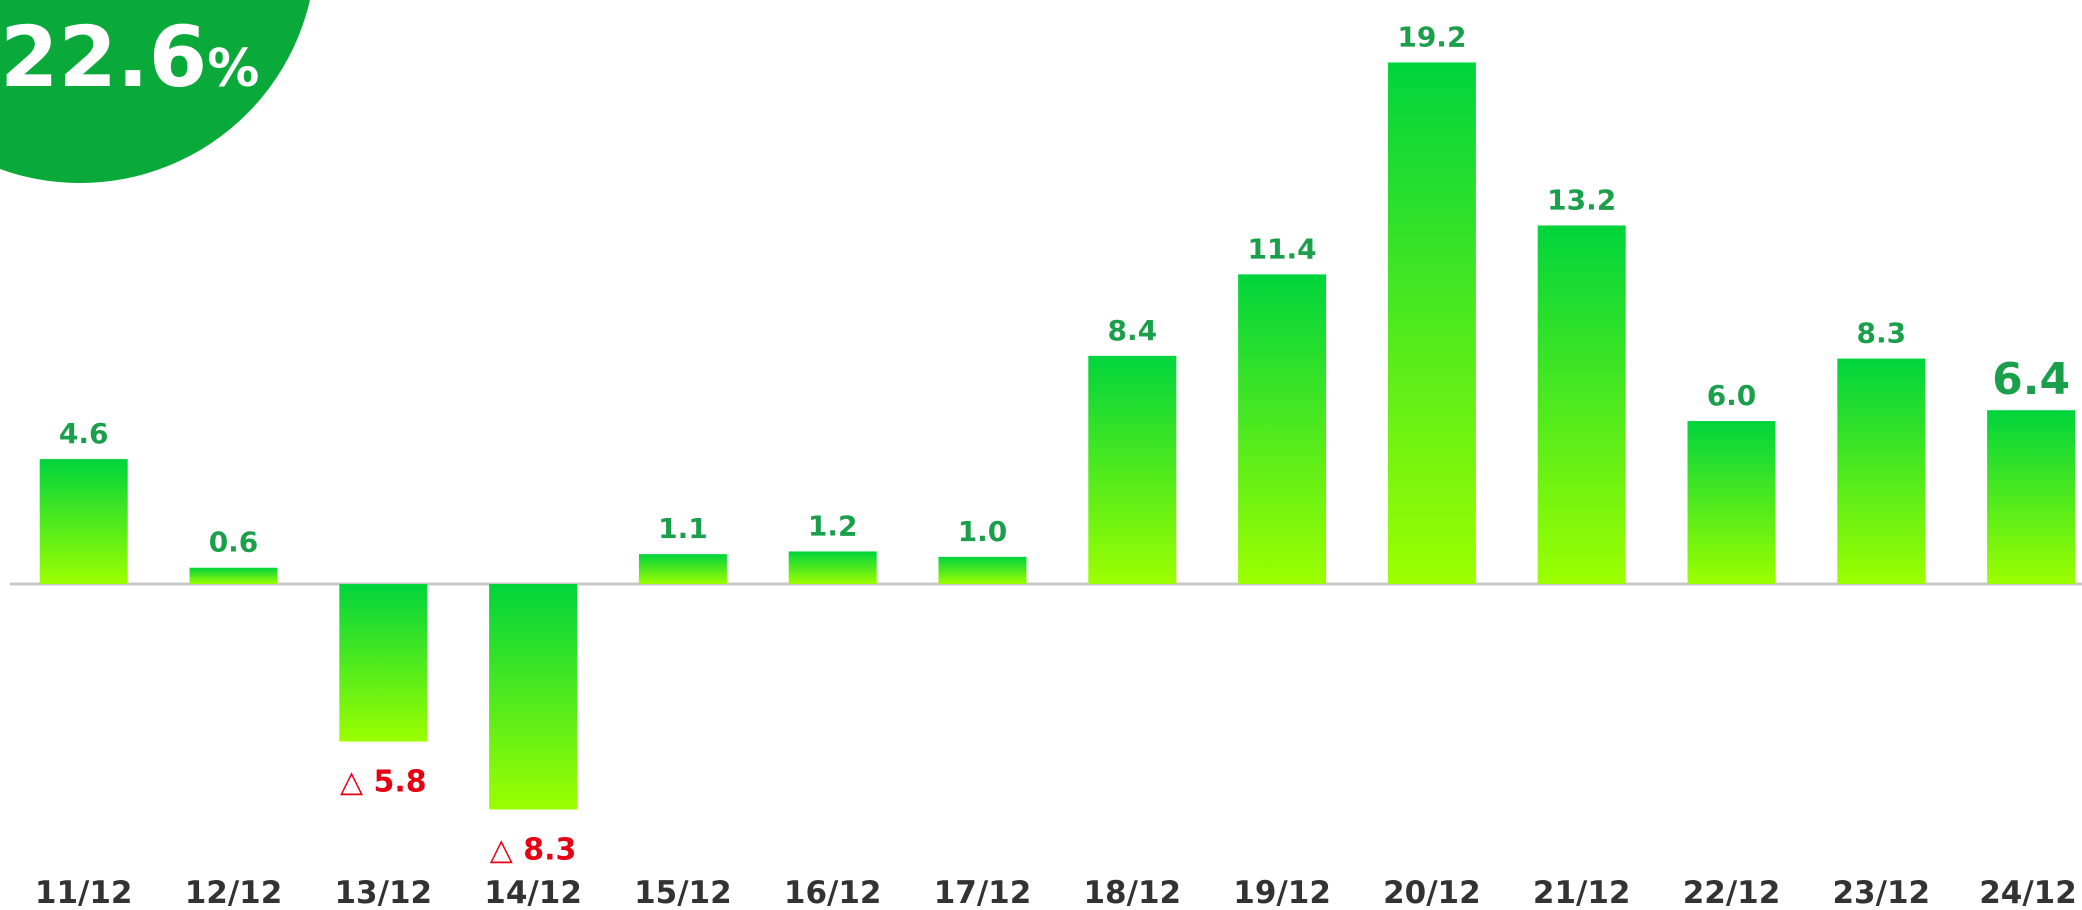 This screenshot has height=910, width=2082. What do you see at coordinates (833, 525) in the screenshot?
I see `value-label: 1.2` at bounding box center [833, 525].